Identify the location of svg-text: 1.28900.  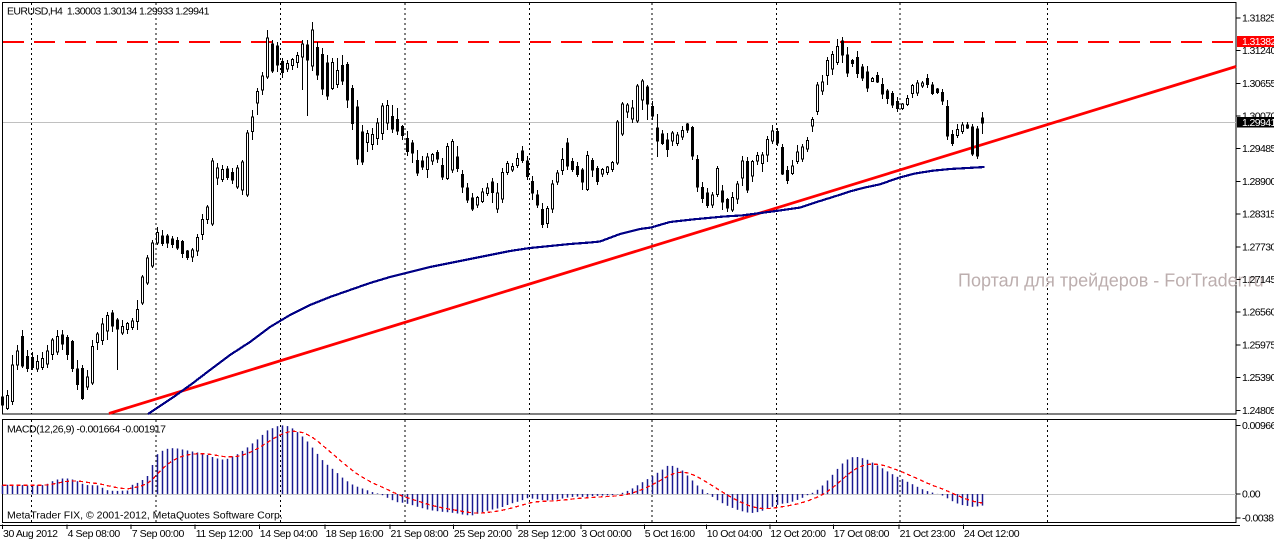
(1258, 182).